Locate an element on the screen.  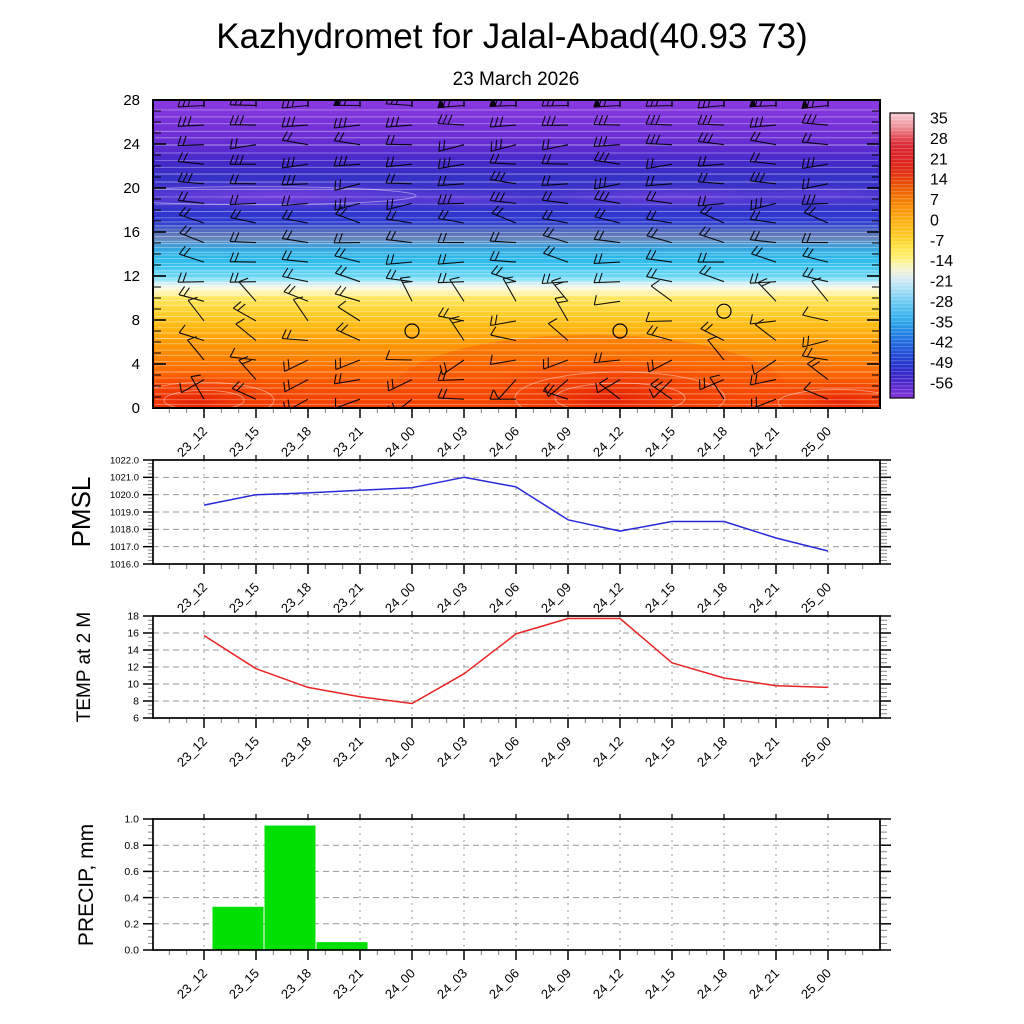
x-tick-label: 23_21 is located at coordinates (348, 752).